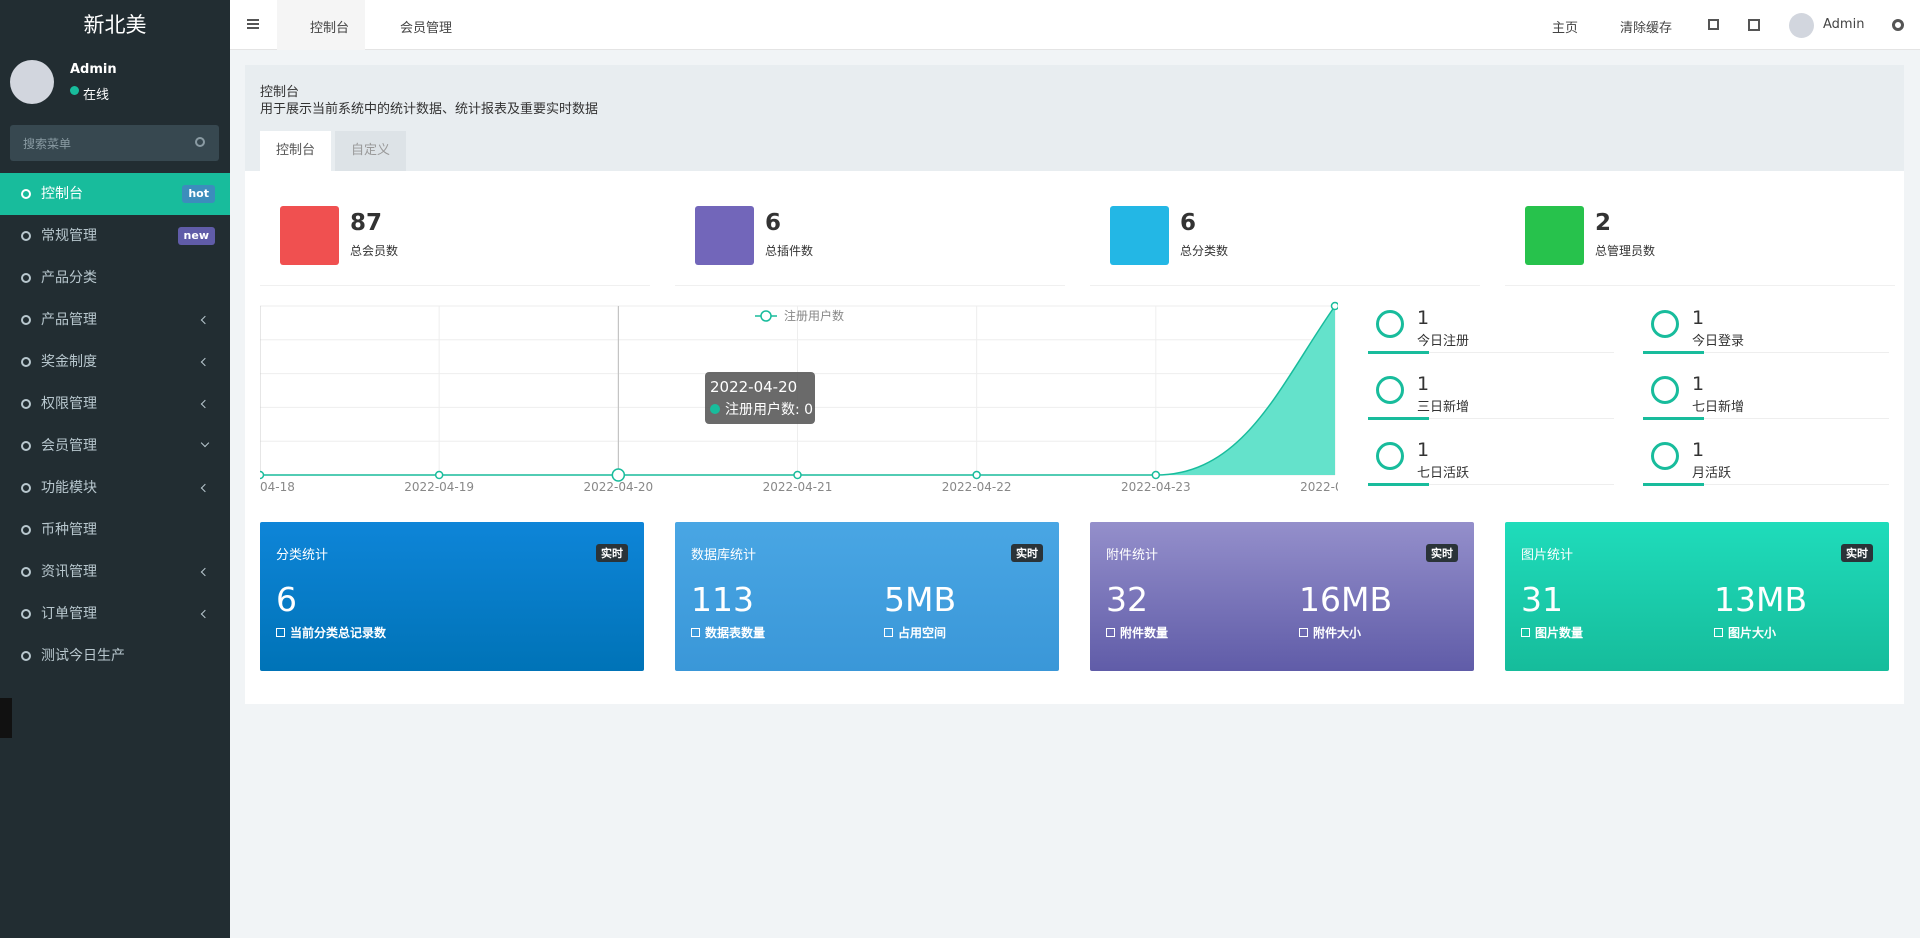  What do you see at coordinates (1697, 596) in the screenshot?
I see `stat-card: 图片统计 实时 31 图片数量 13MB 图片大小` at bounding box center [1697, 596].